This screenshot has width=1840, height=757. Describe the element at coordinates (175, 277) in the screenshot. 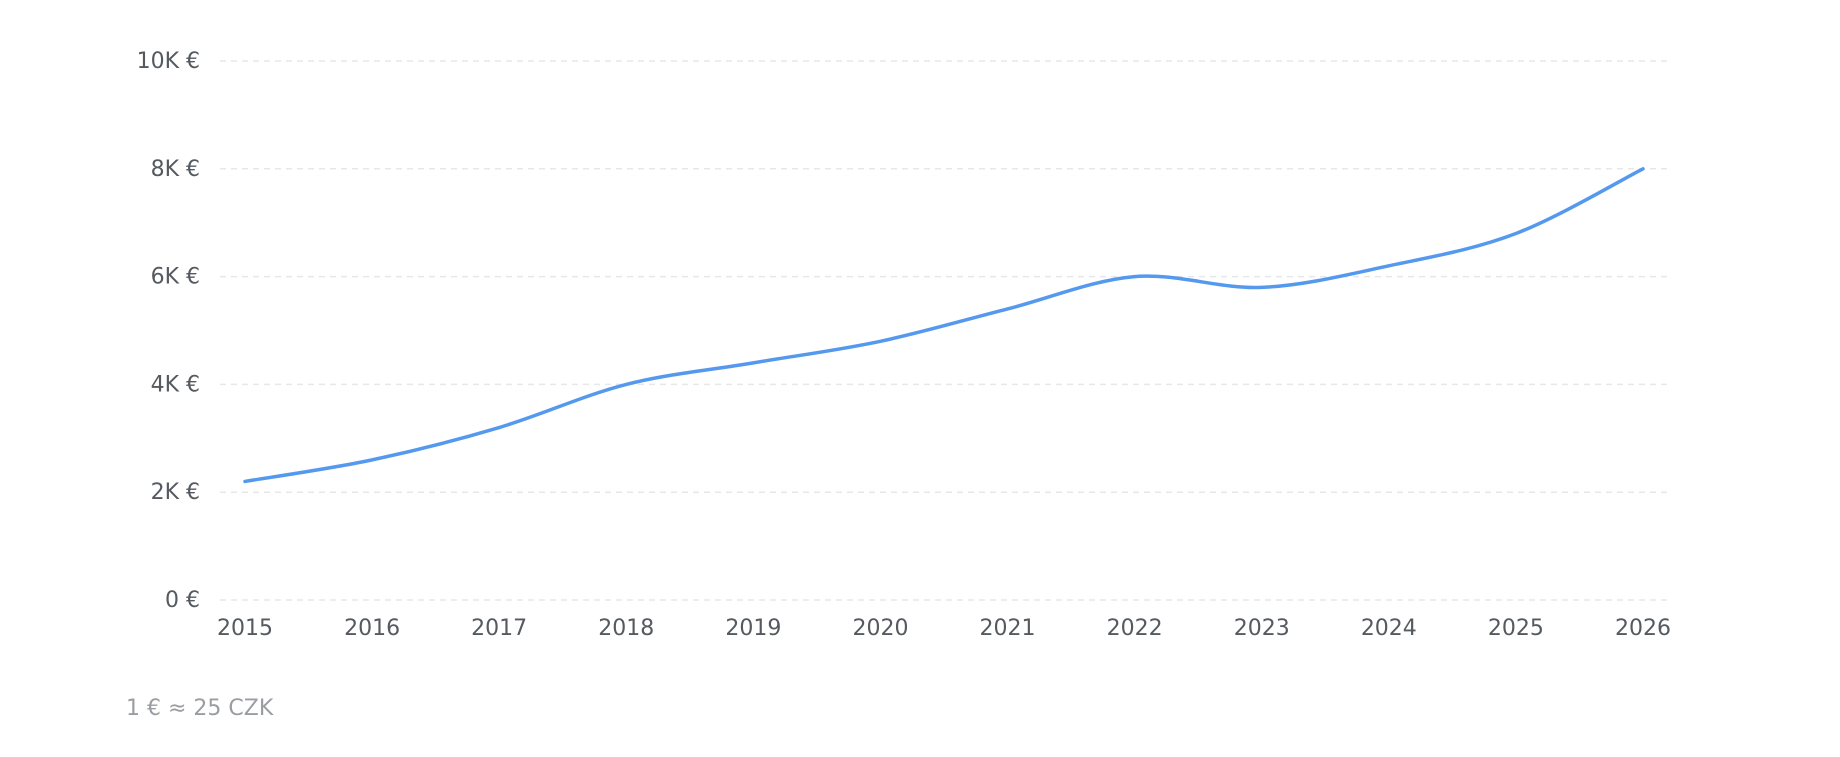

I see `y-tick-label: 6K €` at that location.